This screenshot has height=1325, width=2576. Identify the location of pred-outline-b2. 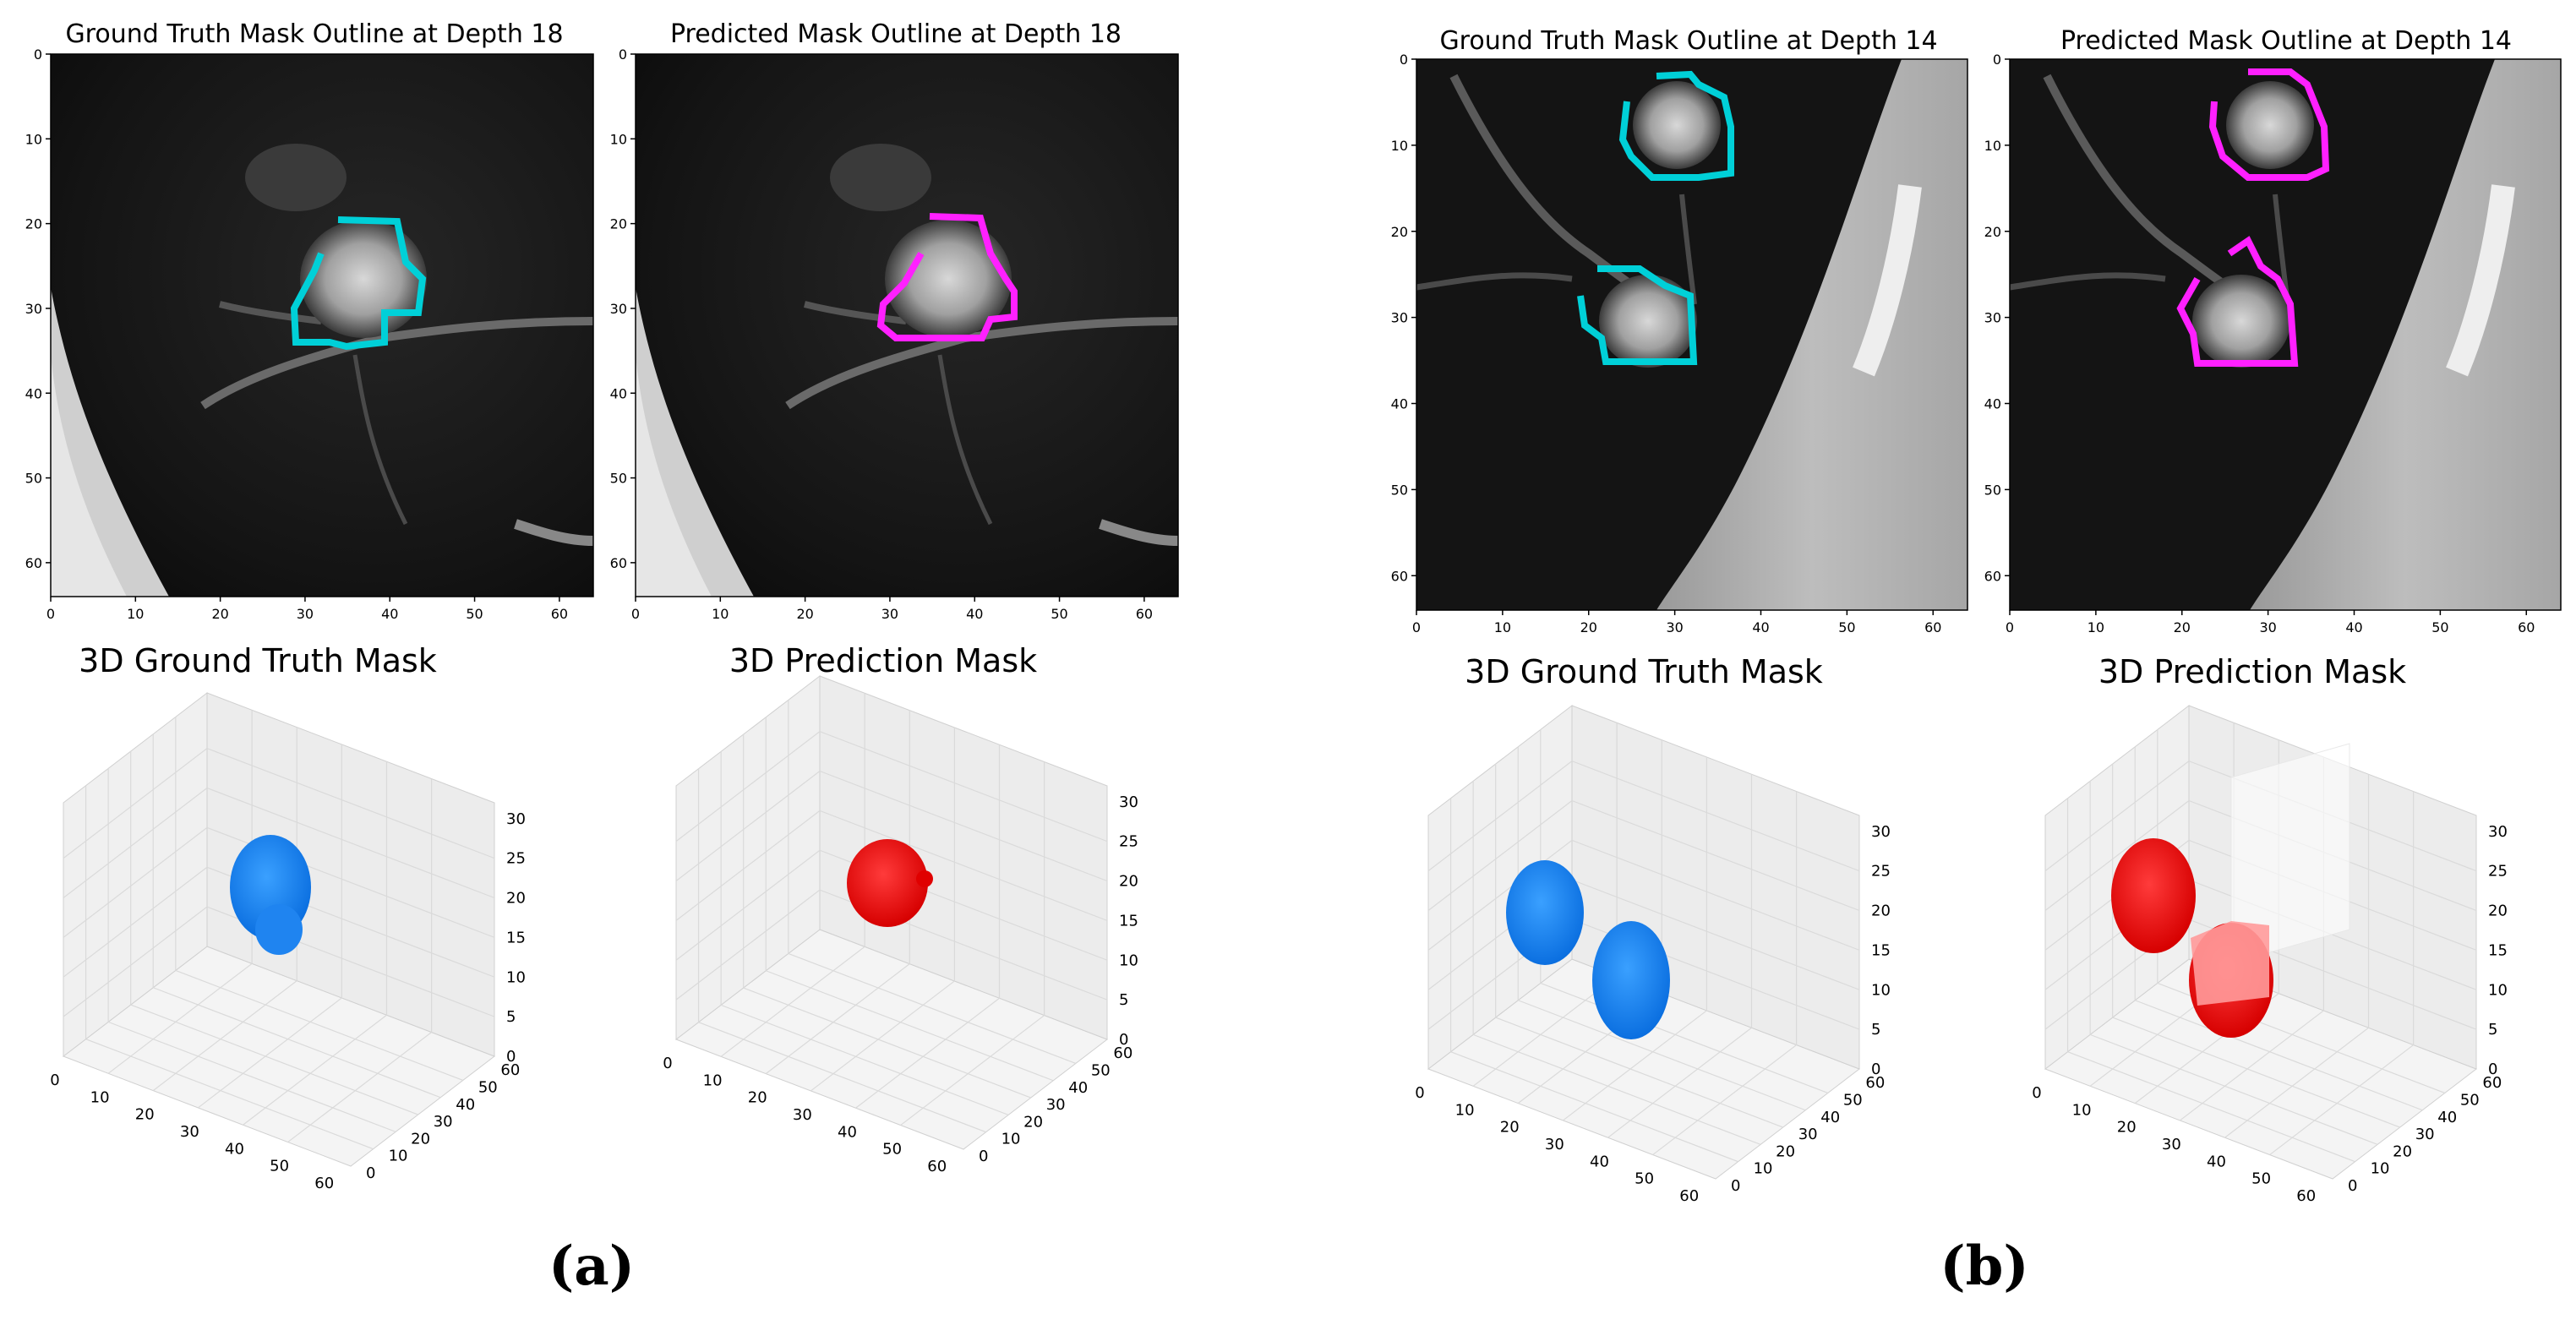
(2237, 301).